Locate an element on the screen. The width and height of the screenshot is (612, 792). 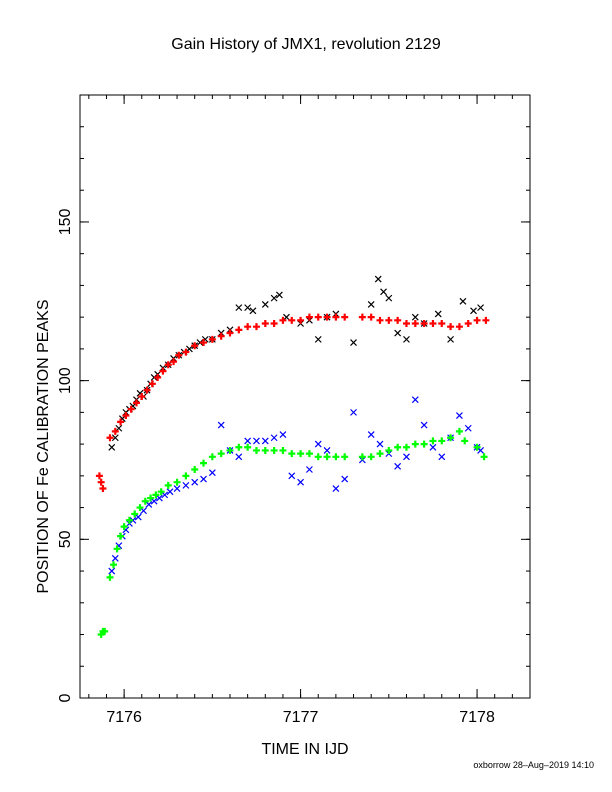
y-axis-label: POSITION OF Fe CALIBRATION PEAKS is located at coordinates (43, 447).